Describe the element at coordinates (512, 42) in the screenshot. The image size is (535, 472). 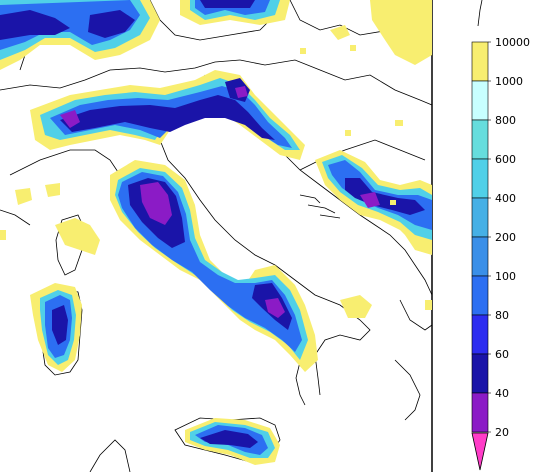
I see `legend-tick-label: 10000` at that location.